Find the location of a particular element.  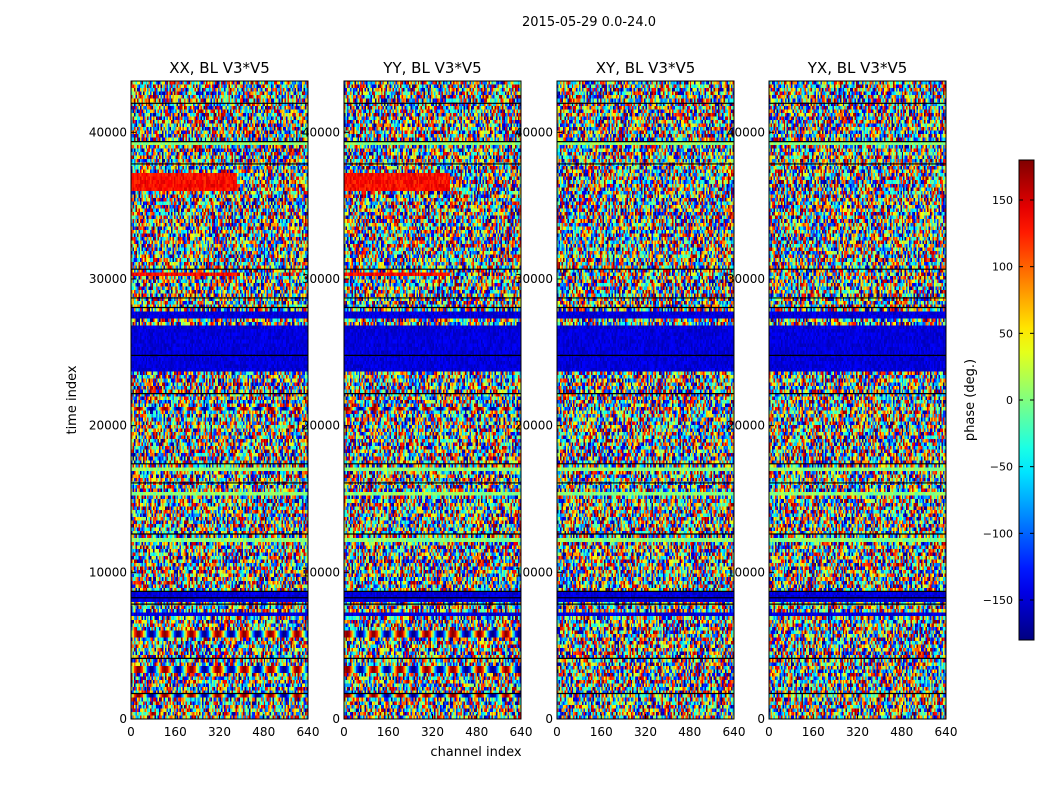

colorbar-tick-label: 0 is located at coordinates (1009, 400).